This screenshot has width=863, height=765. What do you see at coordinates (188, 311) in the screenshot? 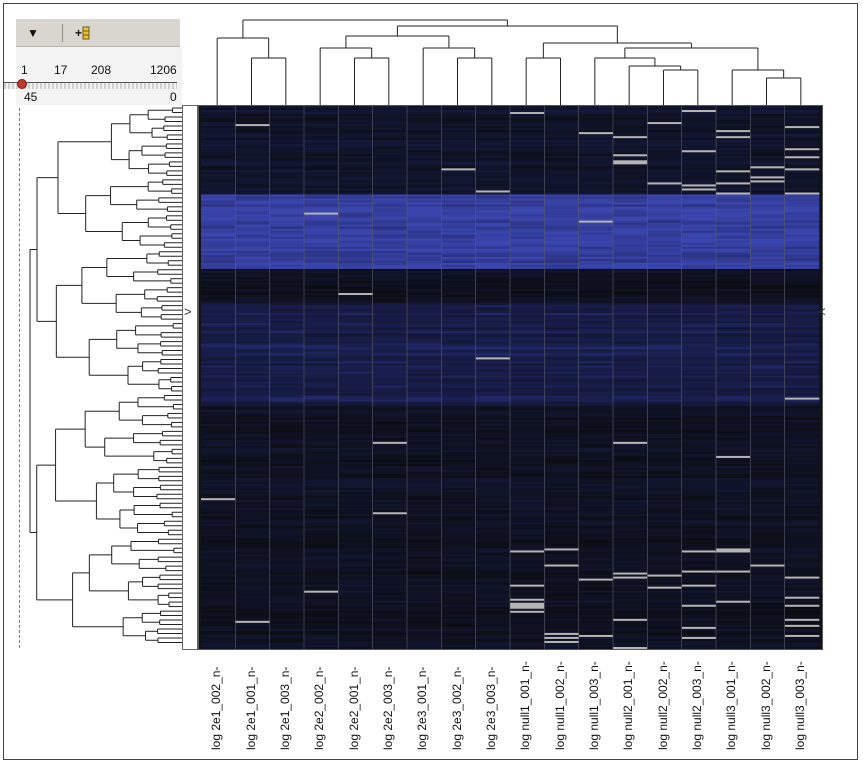
I see `left-chevron-icon: >` at bounding box center [188, 311].